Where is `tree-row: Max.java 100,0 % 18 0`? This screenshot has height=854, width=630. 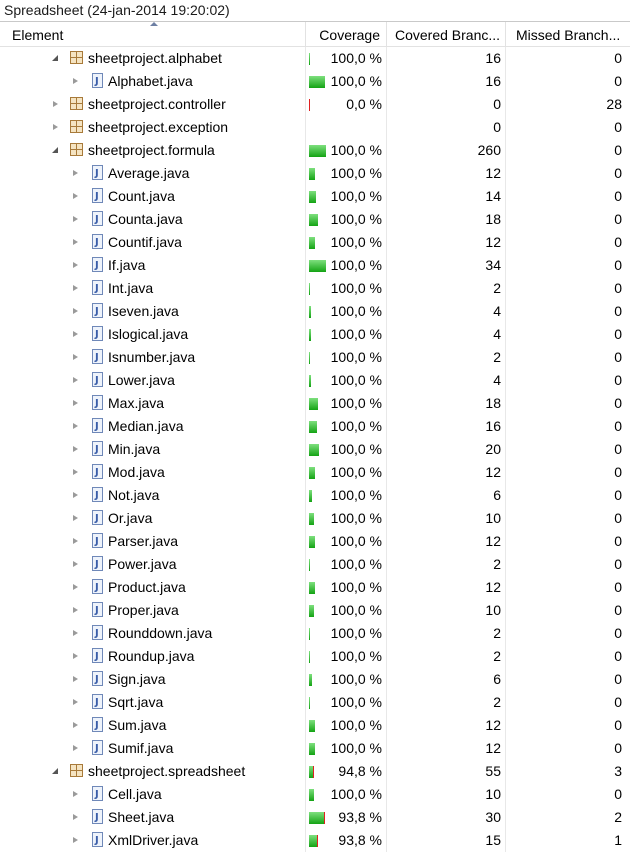 tree-row: Max.java 100,0 % 18 0 is located at coordinates (315, 403).